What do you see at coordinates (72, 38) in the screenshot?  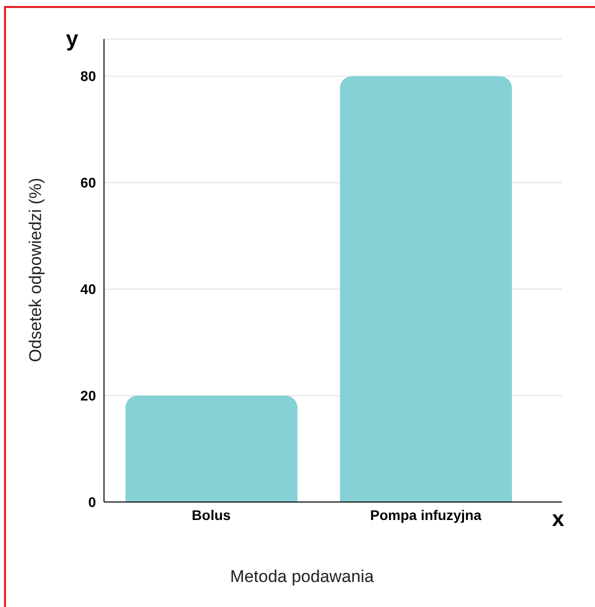 I see `text: y` at bounding box center [72, 38].